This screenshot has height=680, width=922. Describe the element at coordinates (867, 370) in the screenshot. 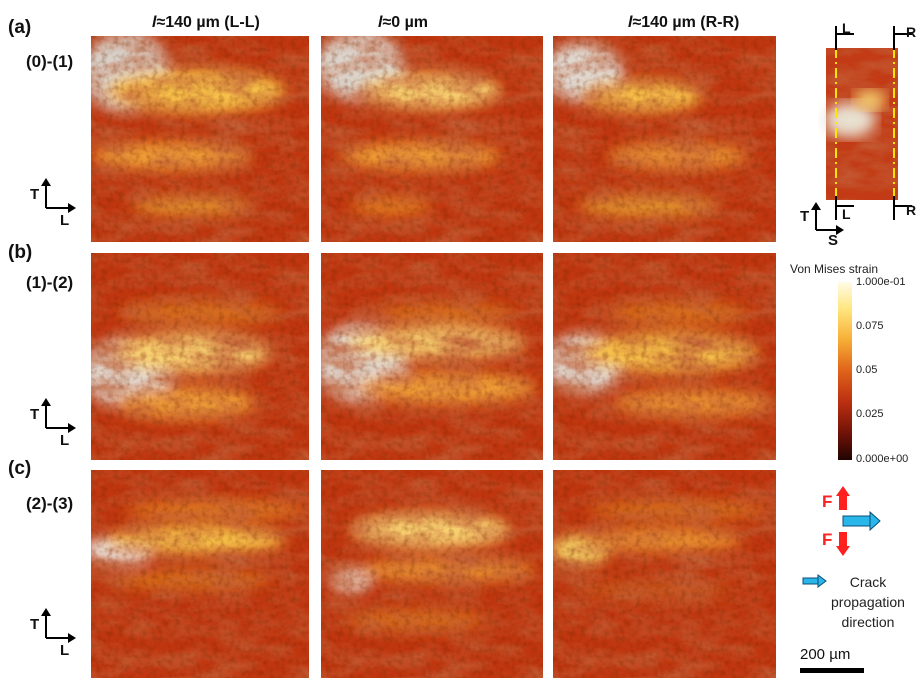

I see `colorbar-tick-005: 0.05` at that location.